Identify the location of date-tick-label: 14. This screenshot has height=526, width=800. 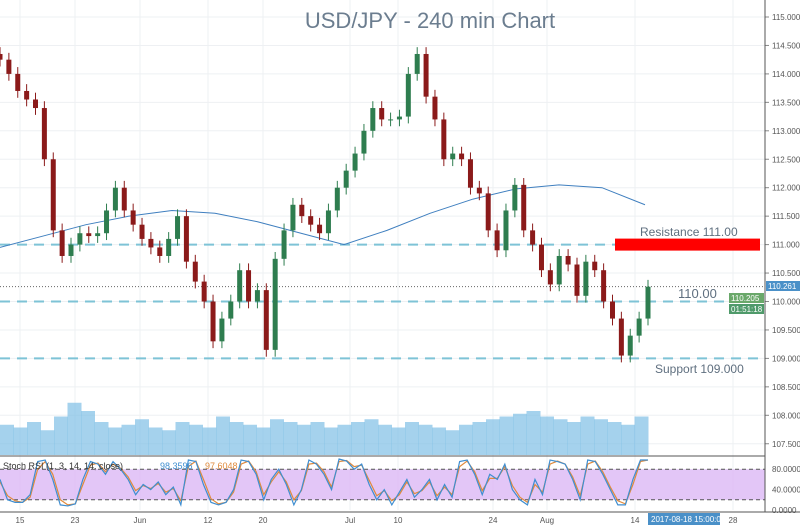
(635, 520).